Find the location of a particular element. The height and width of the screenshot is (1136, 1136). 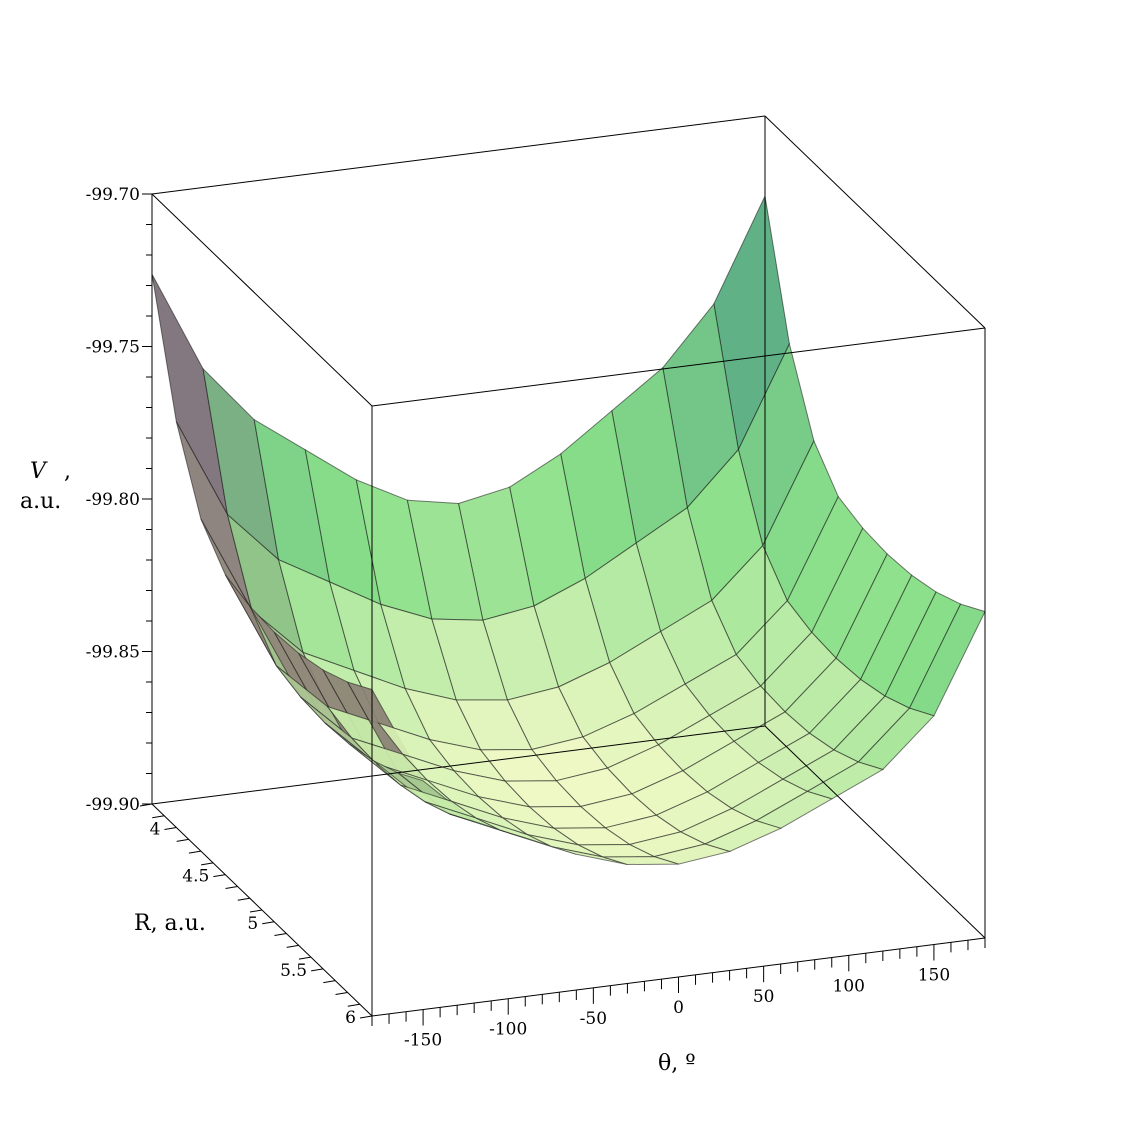

z-tick-label: -99.85 is located at coordinates (113, 653).